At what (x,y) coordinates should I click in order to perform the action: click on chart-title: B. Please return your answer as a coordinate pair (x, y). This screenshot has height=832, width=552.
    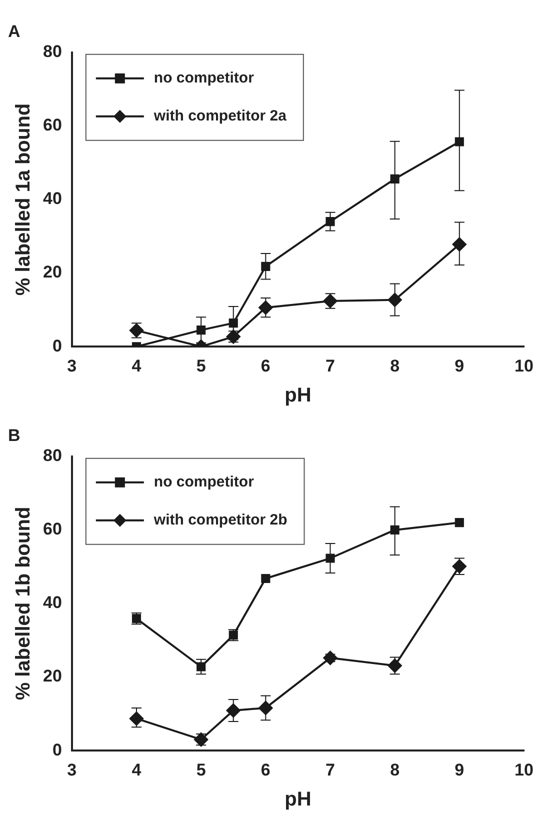
    Looking at the image, I should click on (14, 435).